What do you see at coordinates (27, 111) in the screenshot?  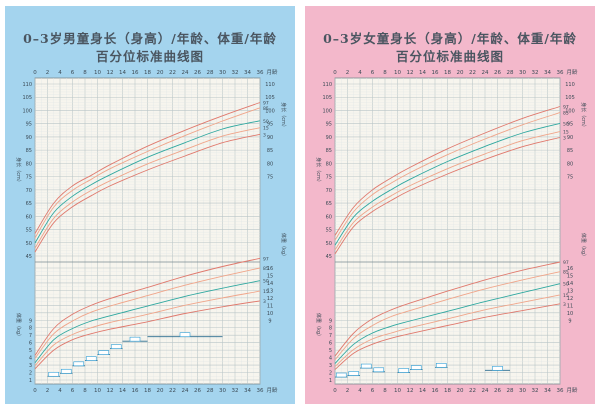 I see `y-tick-label-length: 100` at bounding box center [27, 111].